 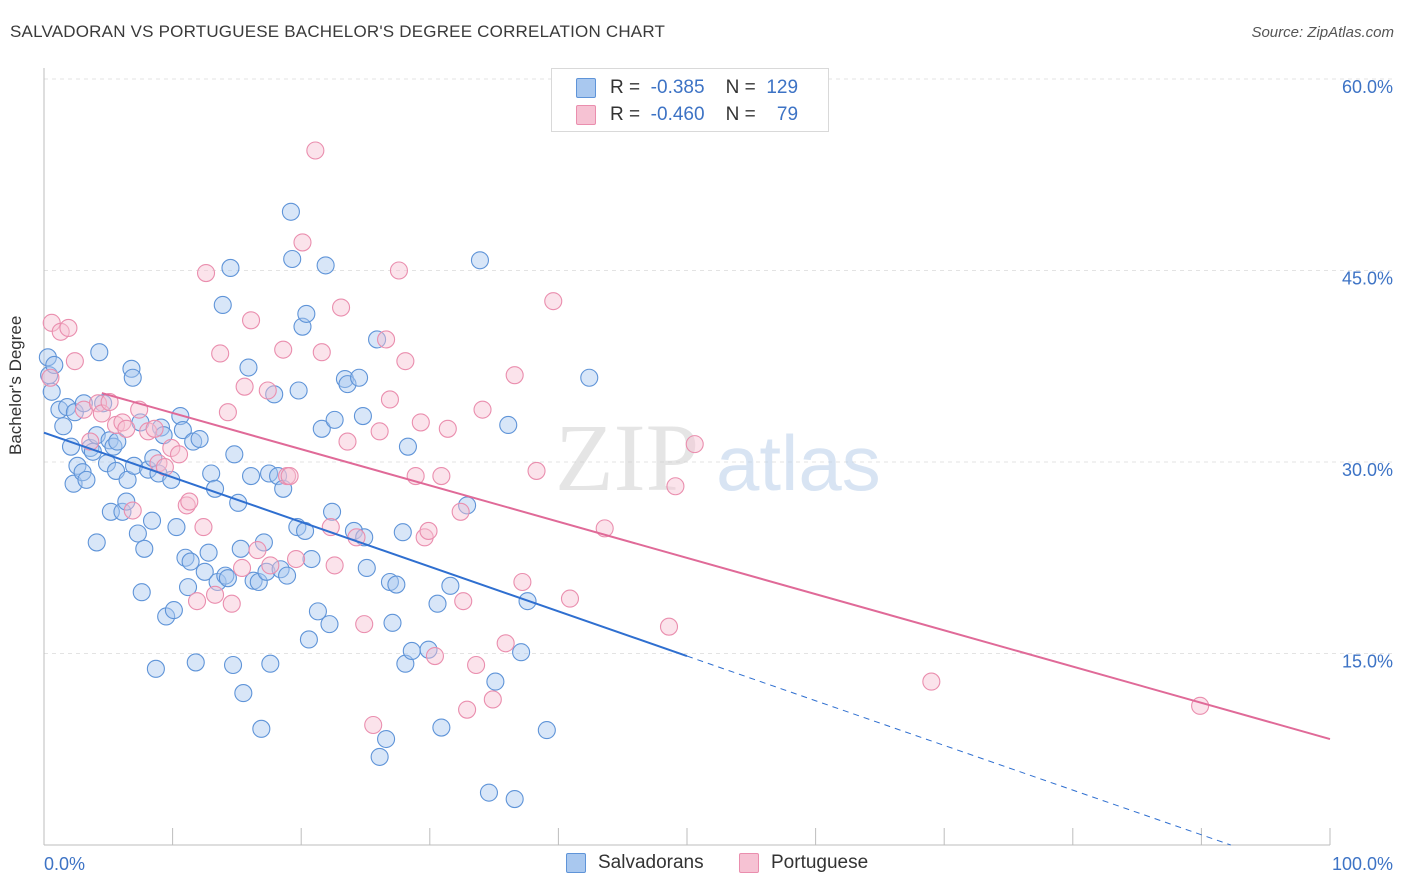 What do you see at coordinates (365, 544) in the screenshot?
I see `trend-line-salvadorans` at bounding box center [365, 544].